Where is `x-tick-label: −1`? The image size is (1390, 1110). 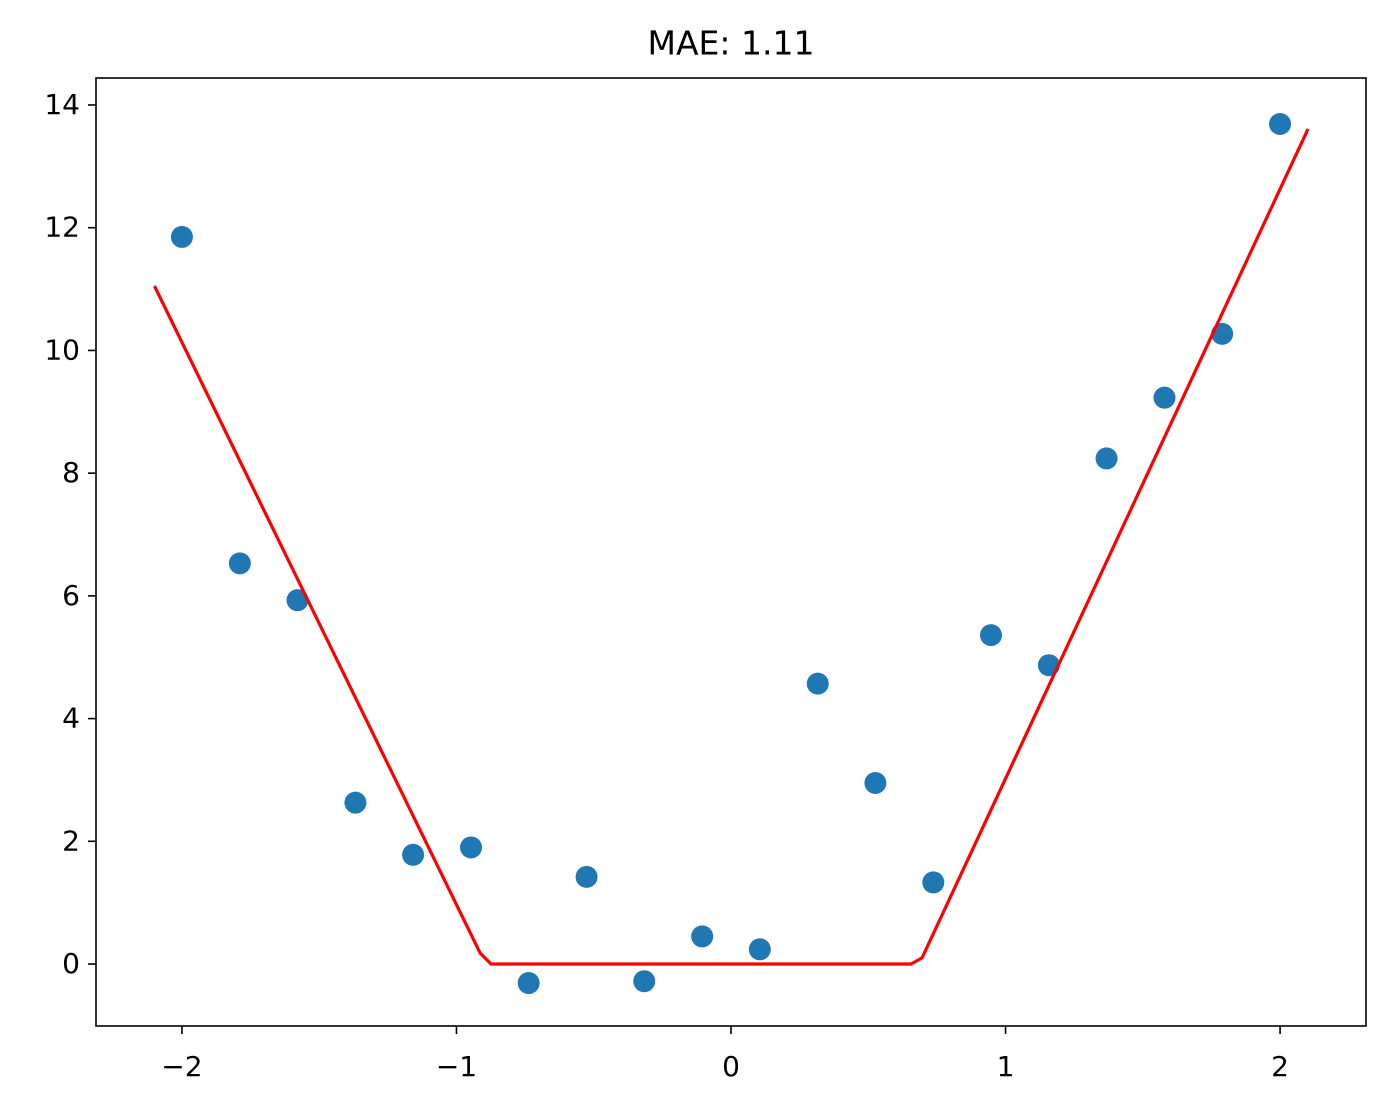
x-tick-label: −1 is located at coordinates (456, 1066).